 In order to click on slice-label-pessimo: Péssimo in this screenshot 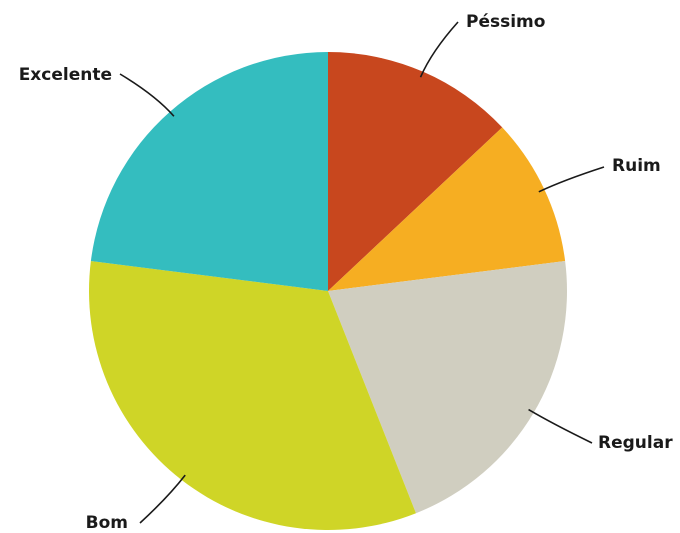, I will do `click(505, 22)`.